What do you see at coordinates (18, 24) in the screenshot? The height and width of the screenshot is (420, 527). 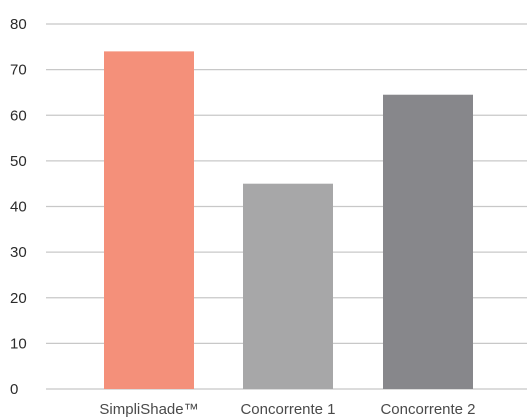 I see `y-tick-label-80: 80` at bounding box center [18, 24].